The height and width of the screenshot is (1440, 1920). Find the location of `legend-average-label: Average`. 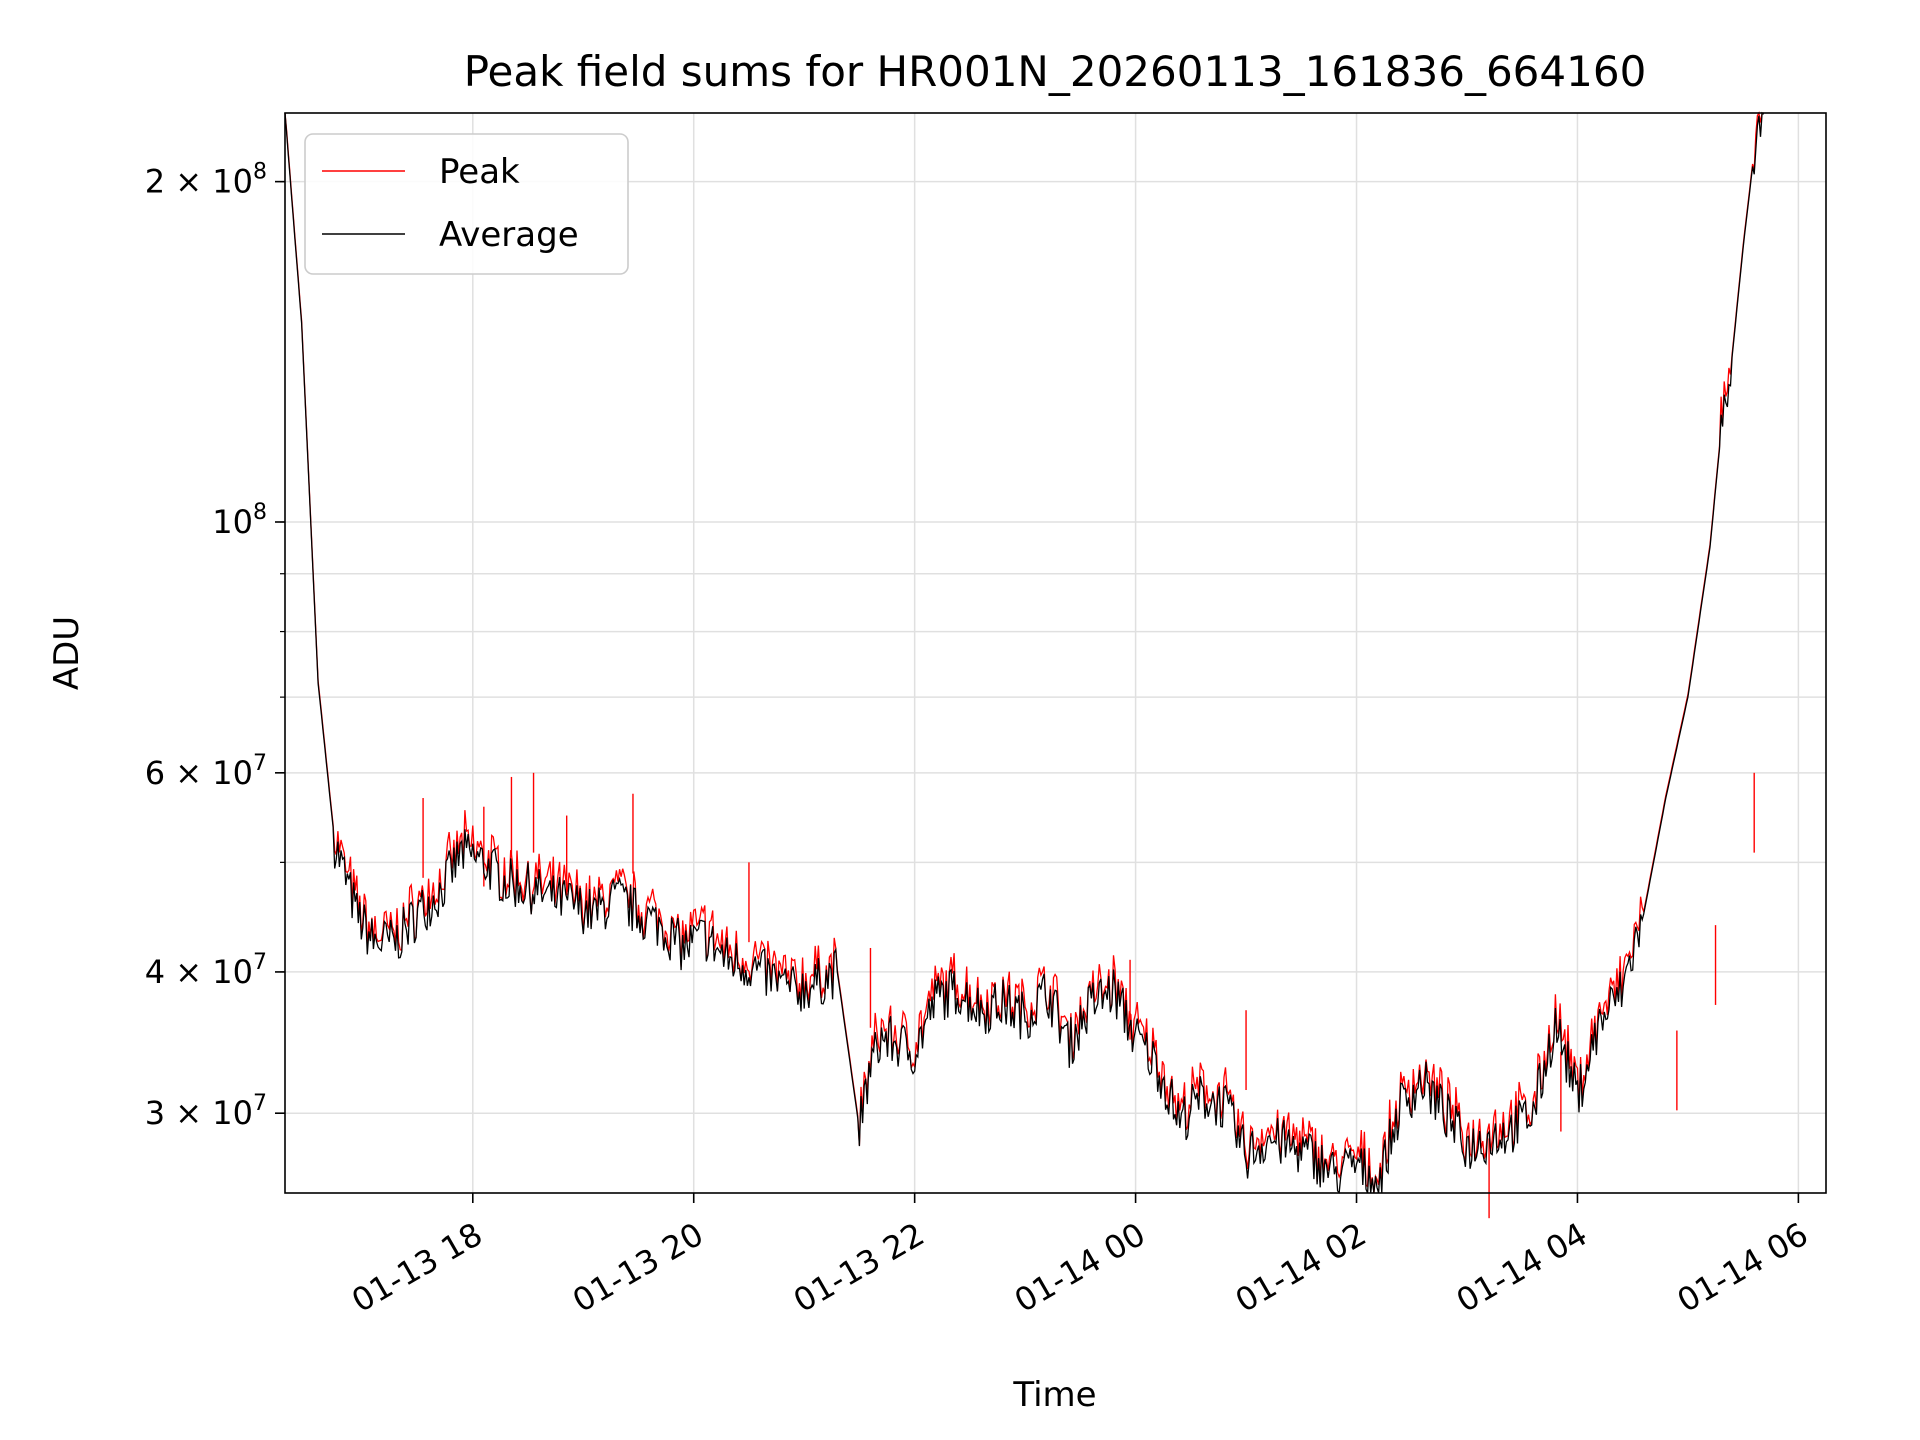

legend-average-label: Average is located at coordinates (509, 235).